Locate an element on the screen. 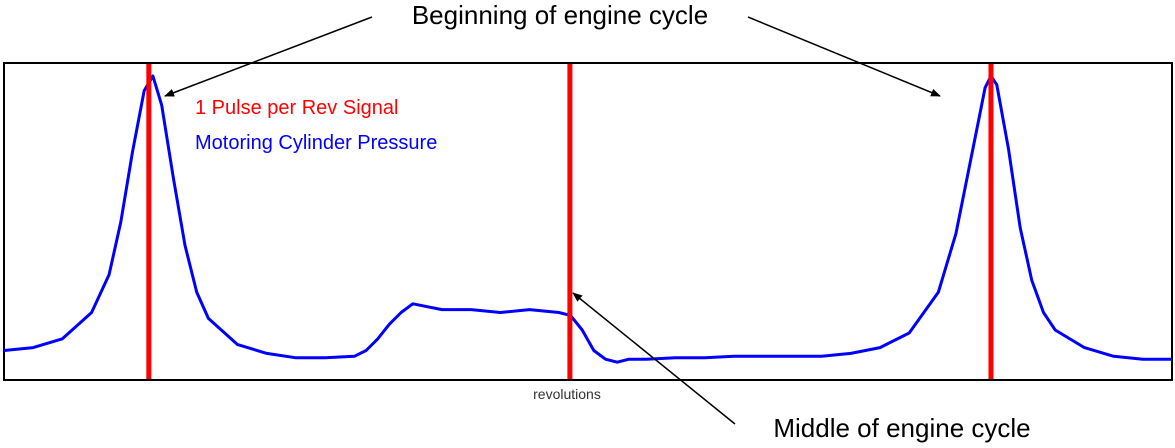 The height and width of the screenshot is (448, 1175). arrow-to-left-peak is located at coordinates (268, 56).